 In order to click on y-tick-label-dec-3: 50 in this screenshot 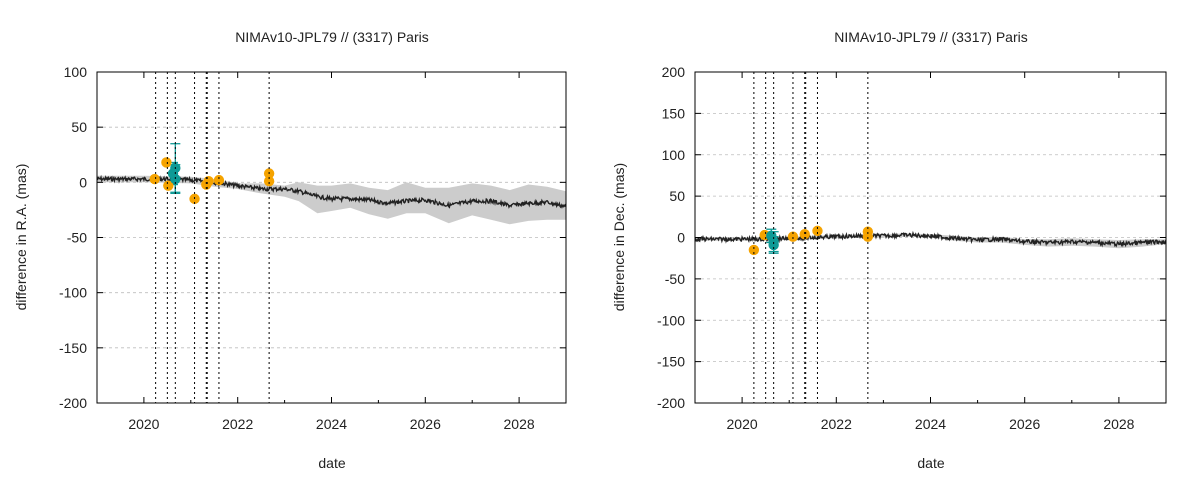, I will do `click(677, 196)`.